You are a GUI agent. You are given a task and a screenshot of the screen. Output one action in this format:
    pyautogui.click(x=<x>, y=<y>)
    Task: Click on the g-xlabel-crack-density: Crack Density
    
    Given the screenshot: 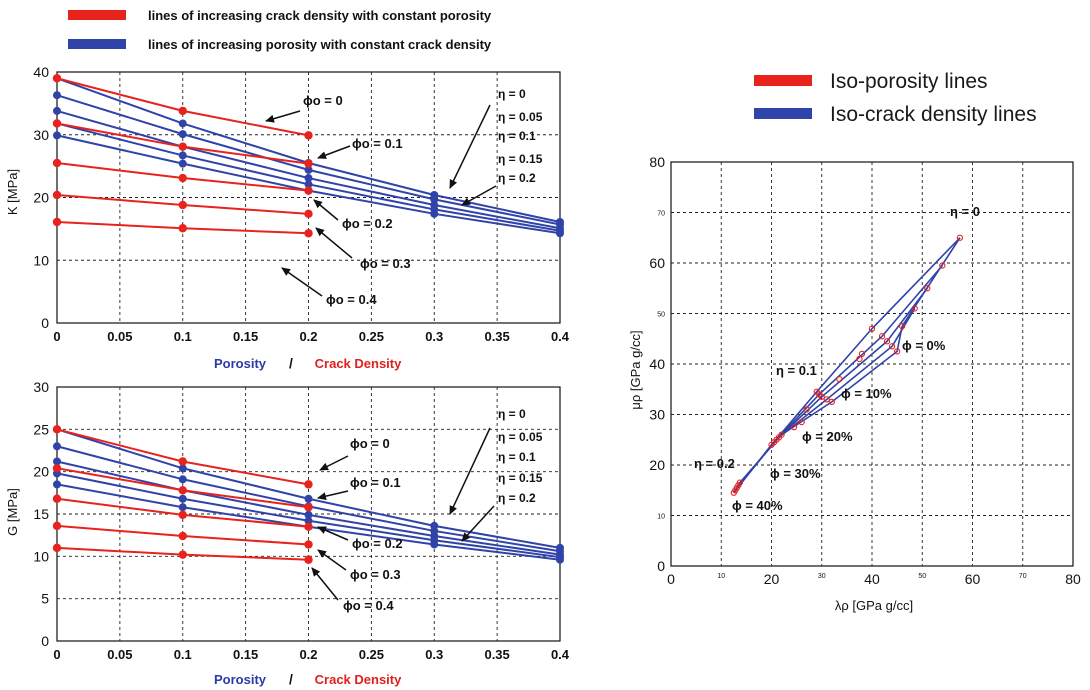 What is the action you would take?
    pyautogui.click(x=358, y=679)
    